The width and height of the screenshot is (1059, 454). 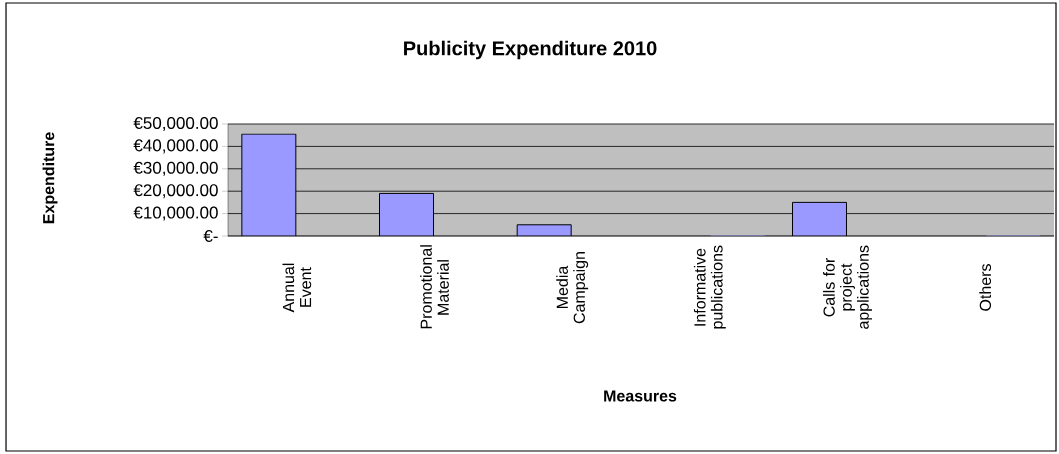 What do you see at coordinates (640, 396) in the screenshot?
I see `x-axis-title: Measures` at bounding box center [640, 396].